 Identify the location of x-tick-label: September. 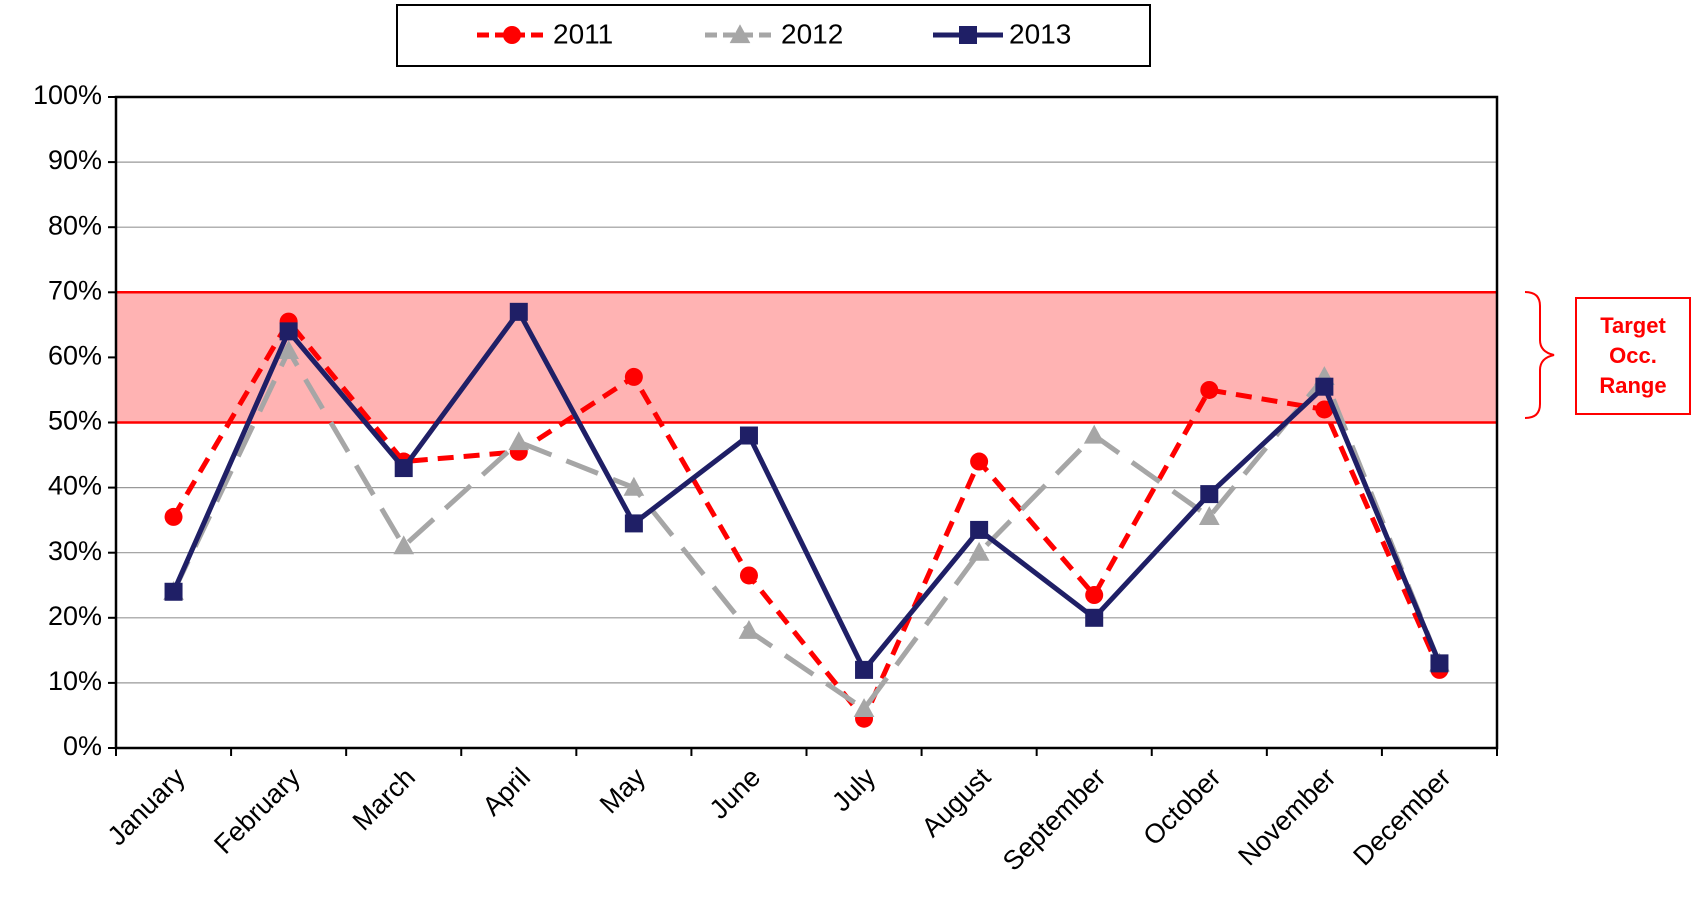
(1054, 819).